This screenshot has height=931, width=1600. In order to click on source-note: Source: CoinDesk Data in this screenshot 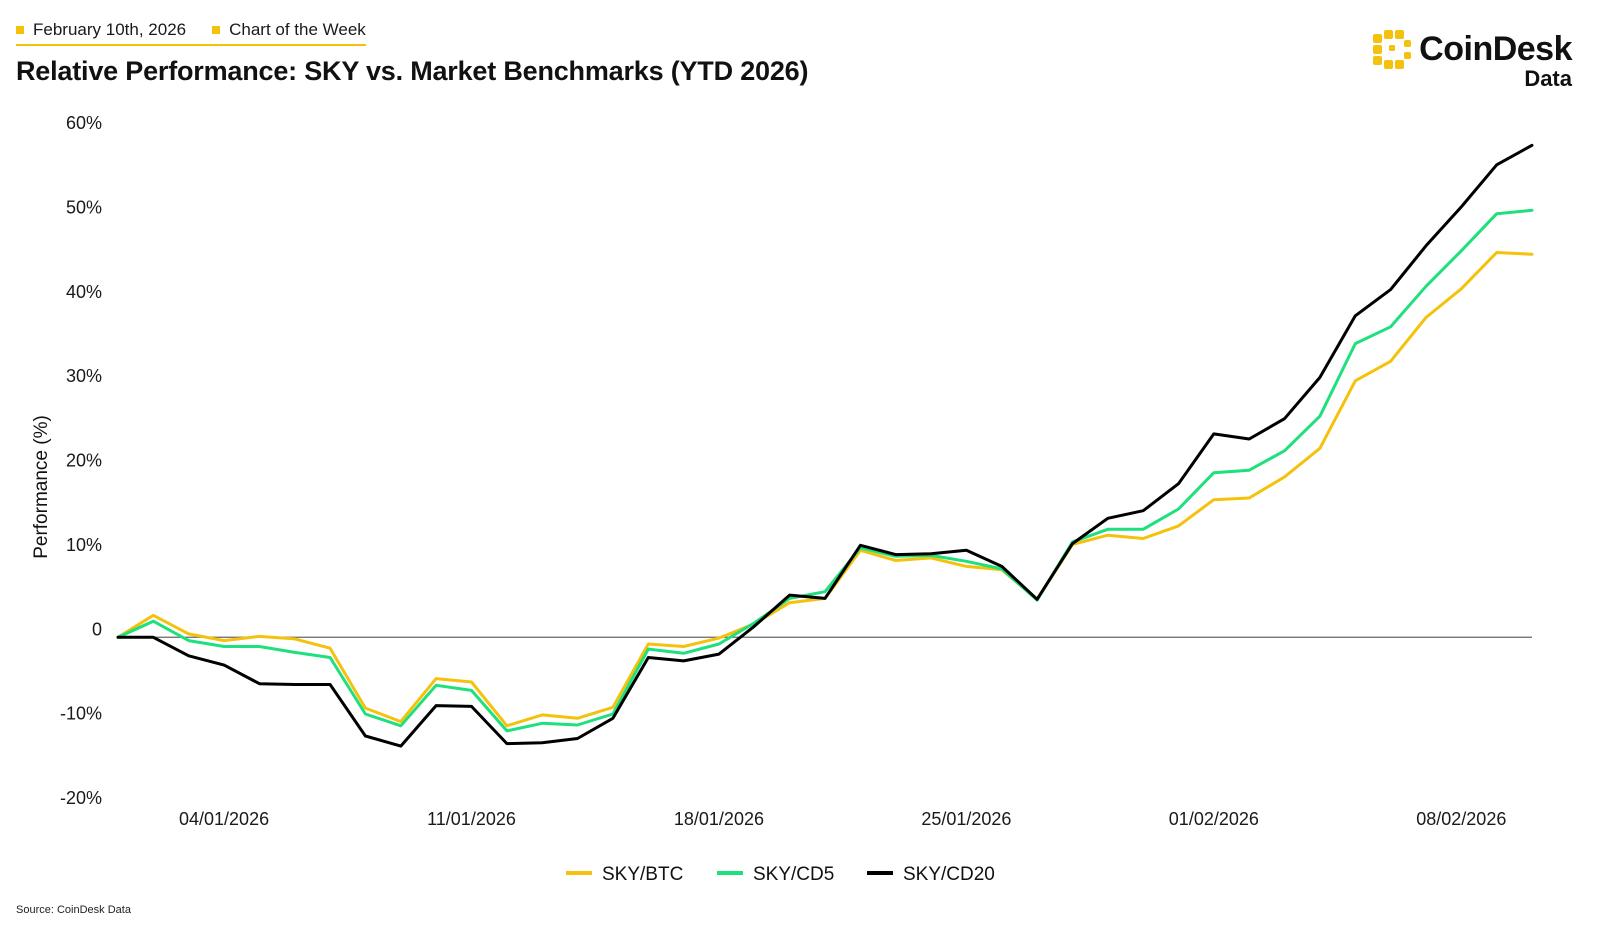, I will do `click(73, 910)`.